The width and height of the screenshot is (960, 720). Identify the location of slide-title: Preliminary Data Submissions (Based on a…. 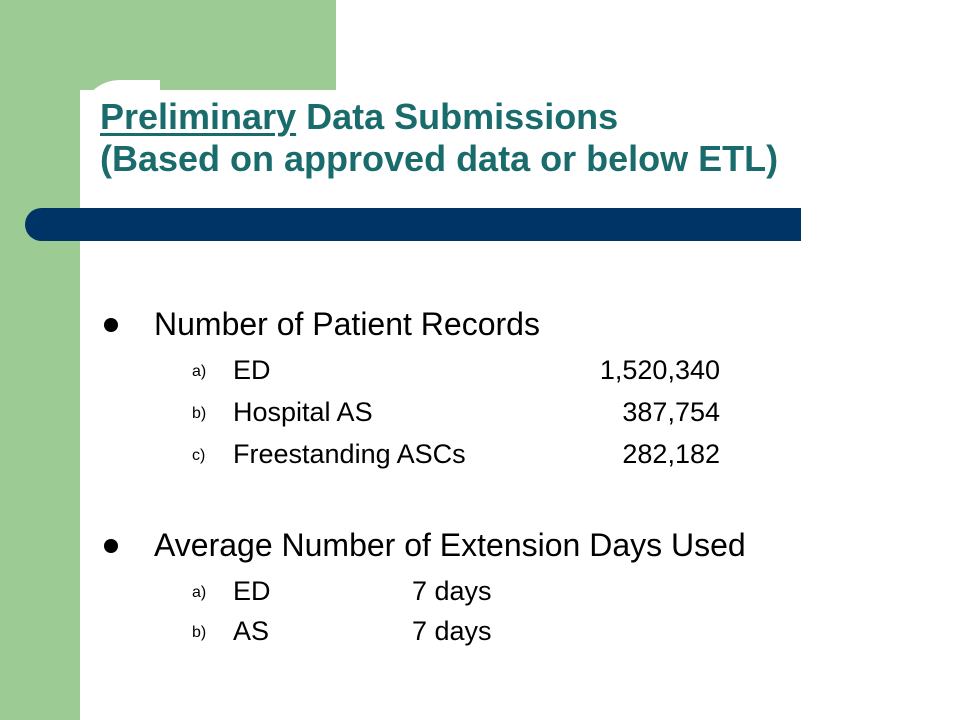
(439, 138).